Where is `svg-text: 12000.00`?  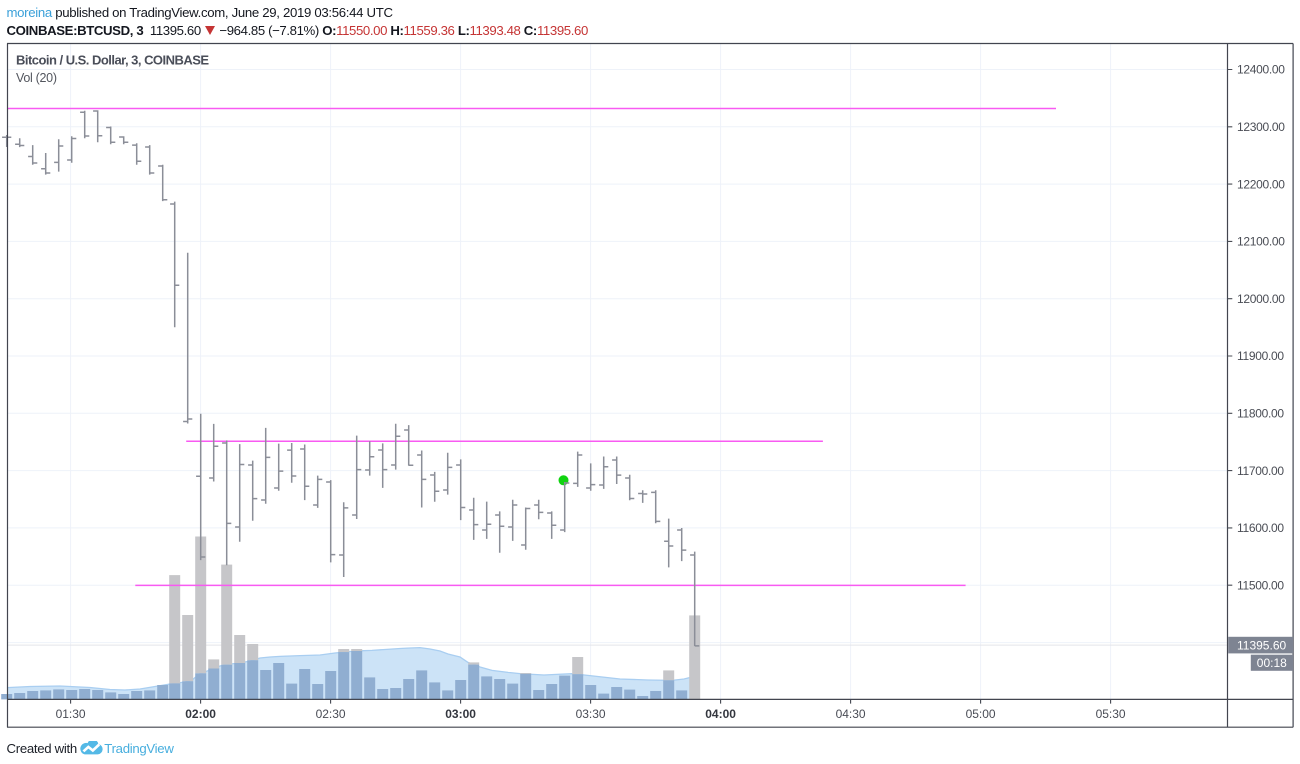 svg-text: 12000.00 is located at coordinates (1261, 299).